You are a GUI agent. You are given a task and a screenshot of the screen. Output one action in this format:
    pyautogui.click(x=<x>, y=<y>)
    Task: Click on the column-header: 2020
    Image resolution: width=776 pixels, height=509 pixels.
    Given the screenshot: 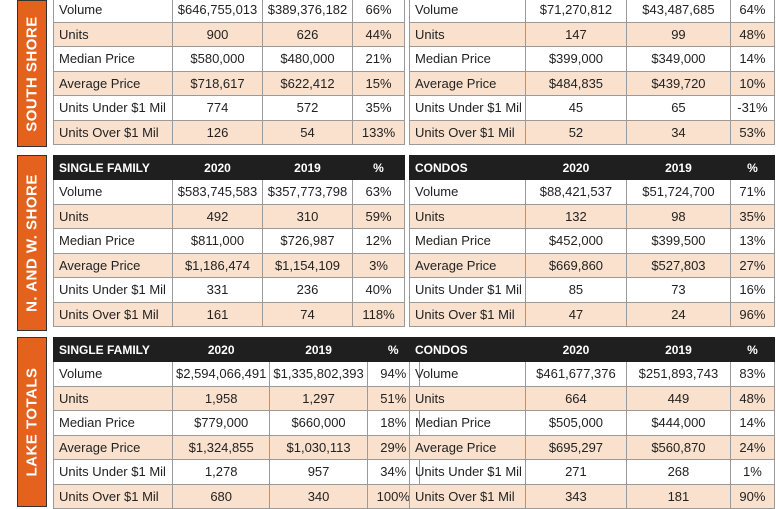 What is the action you would take?
    pyautogui.click(x=575, y=349)
    